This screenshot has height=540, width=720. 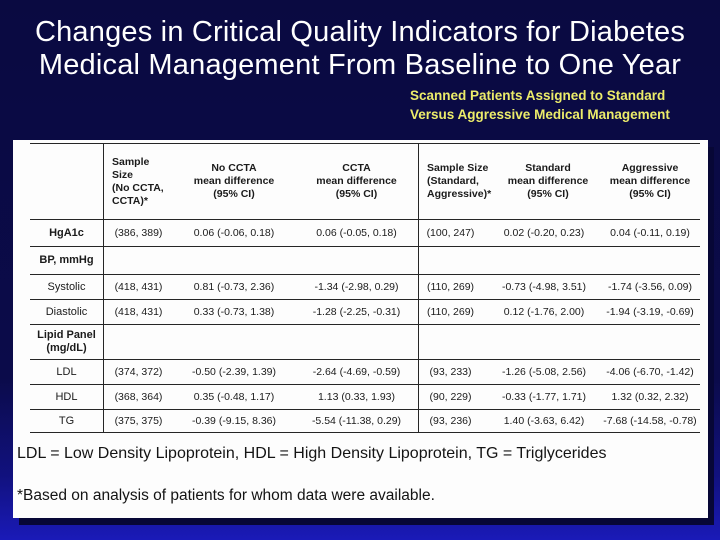 What do you see at coordinates (650, 181) in the screenshot?
I see `header-cell: Aggressive mean difference (95% CI)` at bounding box center [650, 181].